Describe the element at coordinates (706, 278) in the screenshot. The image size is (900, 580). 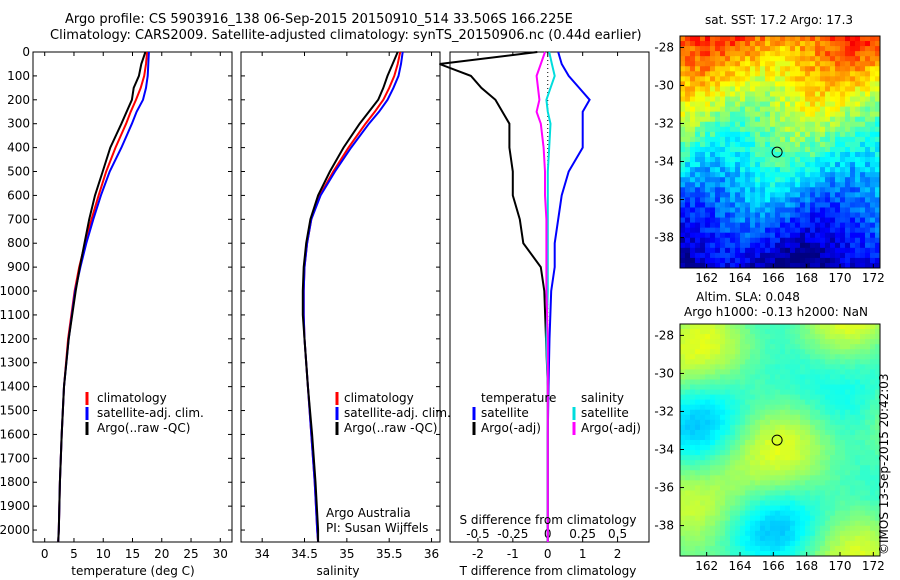
I see `lon-tick-label: 162` at that location.